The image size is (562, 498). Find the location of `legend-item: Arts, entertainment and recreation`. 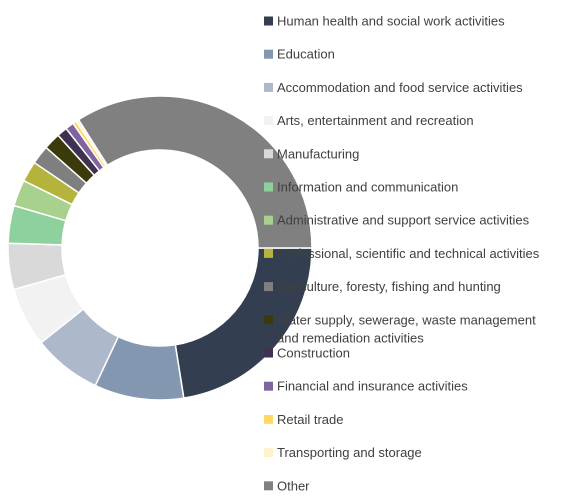

legend-item: Arts, entertainment and recreation is located at coordinates (369, 120).